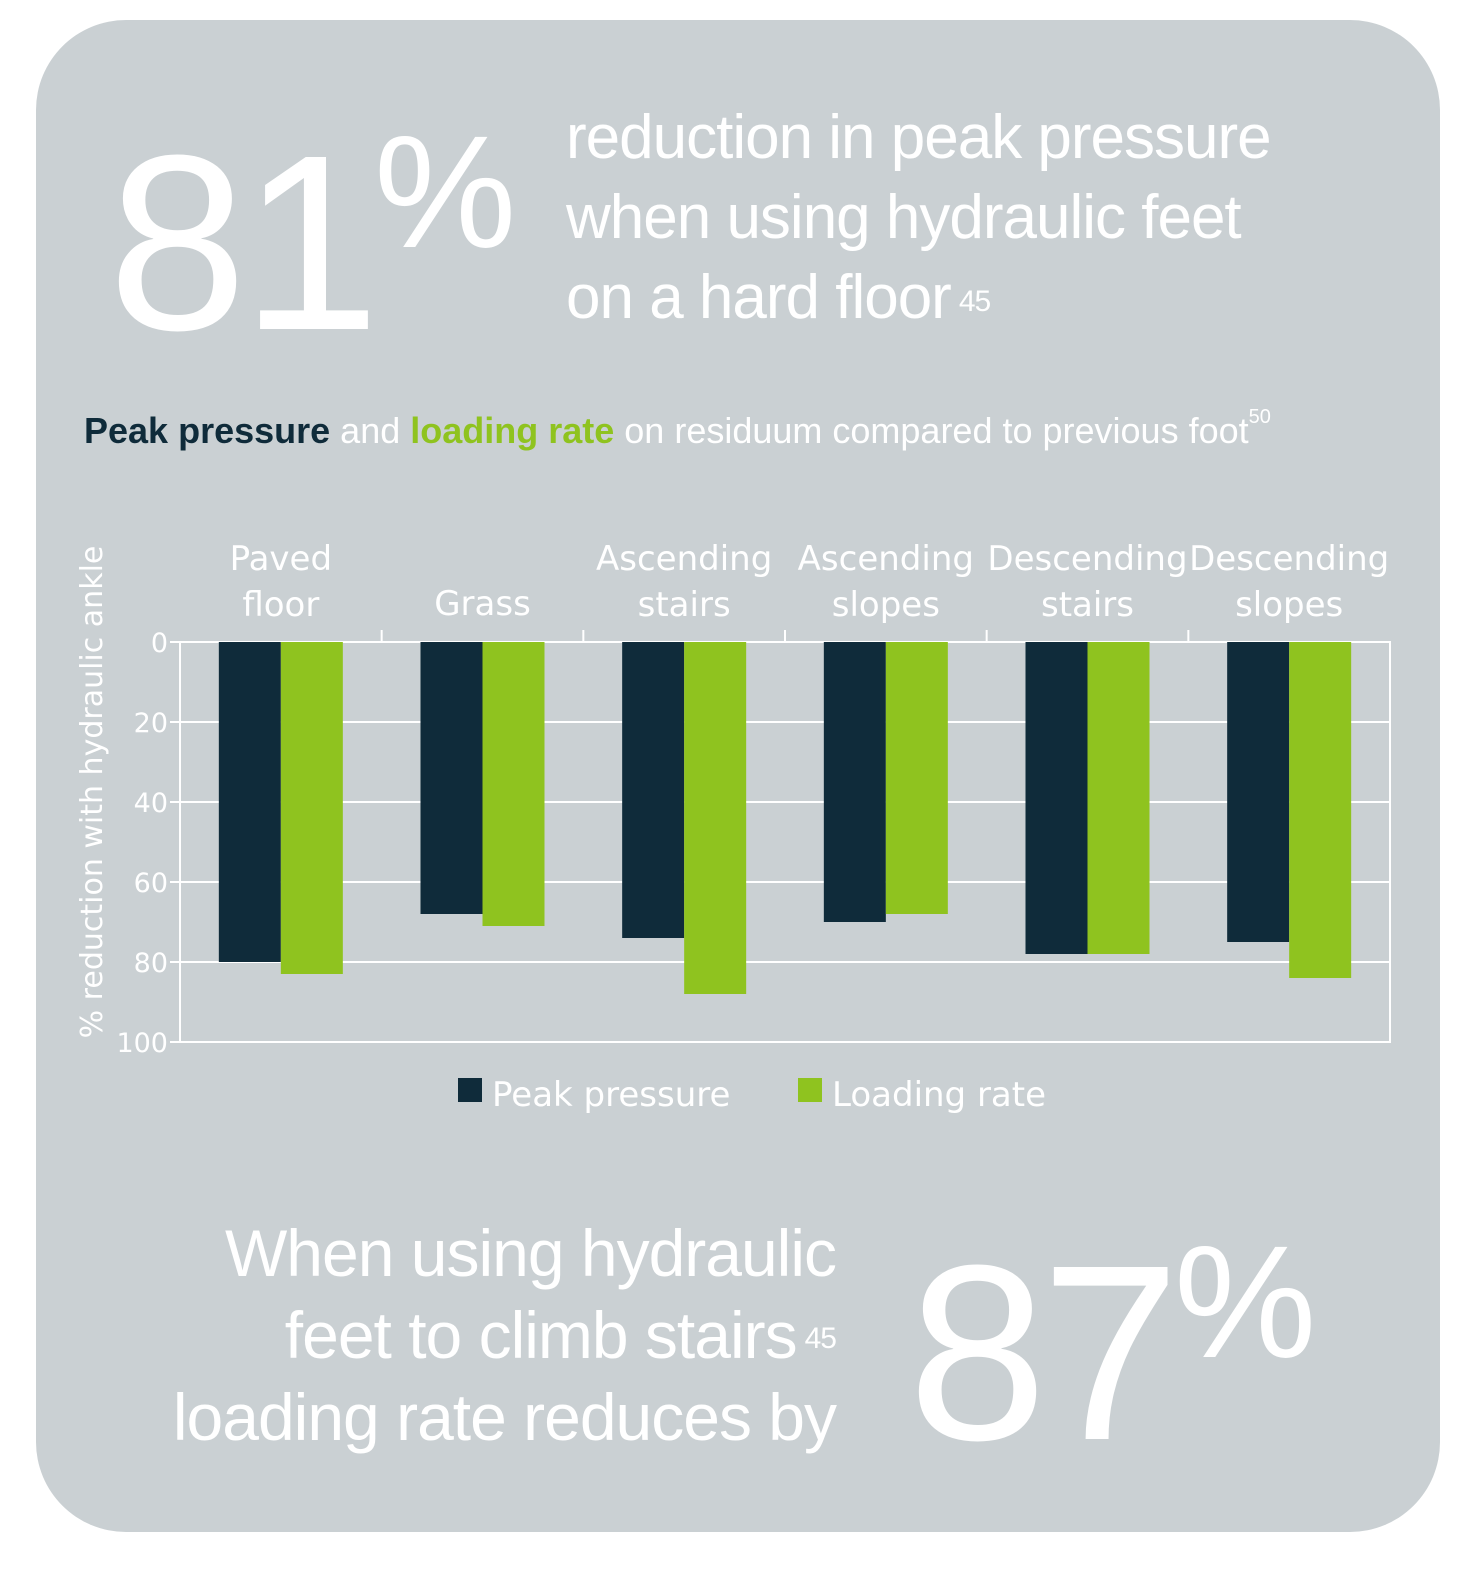 The width and height of the screenshot is (1483, 1573). I want to click on top-stat-number: 81%, so click(312, 240).